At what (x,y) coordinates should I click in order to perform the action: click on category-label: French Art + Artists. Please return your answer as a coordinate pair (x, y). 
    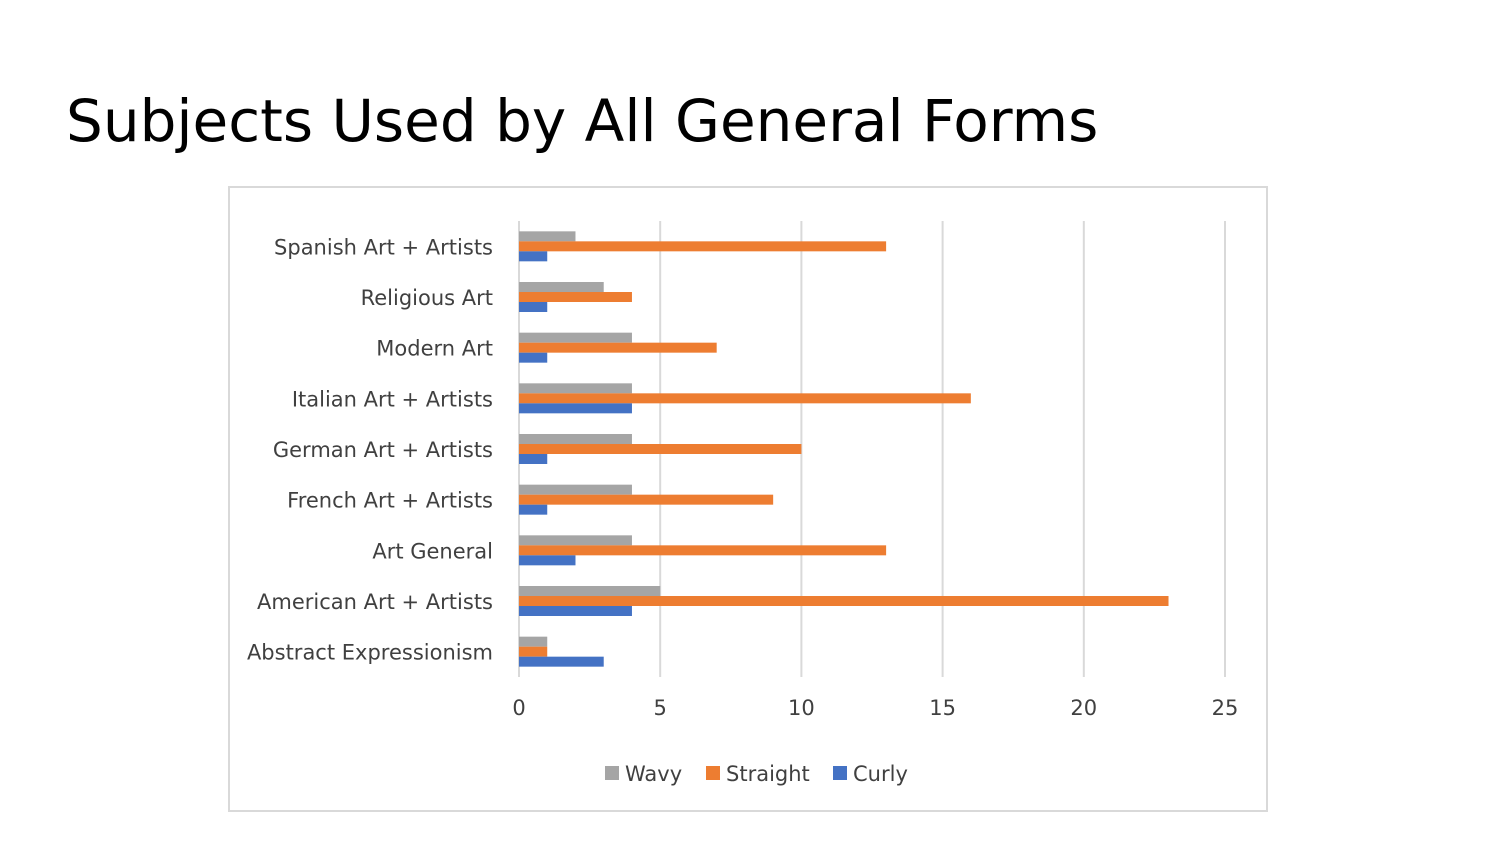
    Looking at the image, I should click on (390, 501).